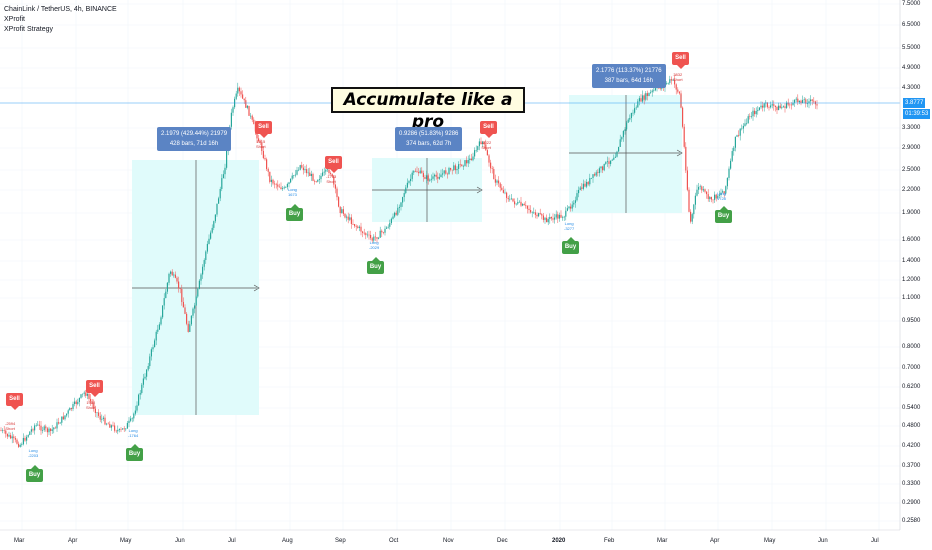 The height and width of the screenshot is (550, 932). Describe the element at coordinates (429, 139) in the screenshot. I see `measure-box-2: 0.9286 (51.83%) 9286 374 bars, 62d 7h` at that location.